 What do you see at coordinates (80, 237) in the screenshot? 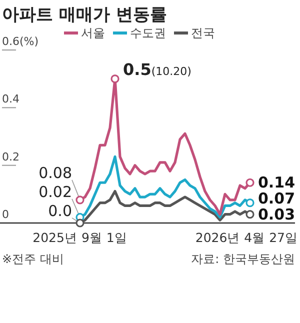
I see `x-tick-label: 2025년 9월 1일` at bounding box center [80, 237].